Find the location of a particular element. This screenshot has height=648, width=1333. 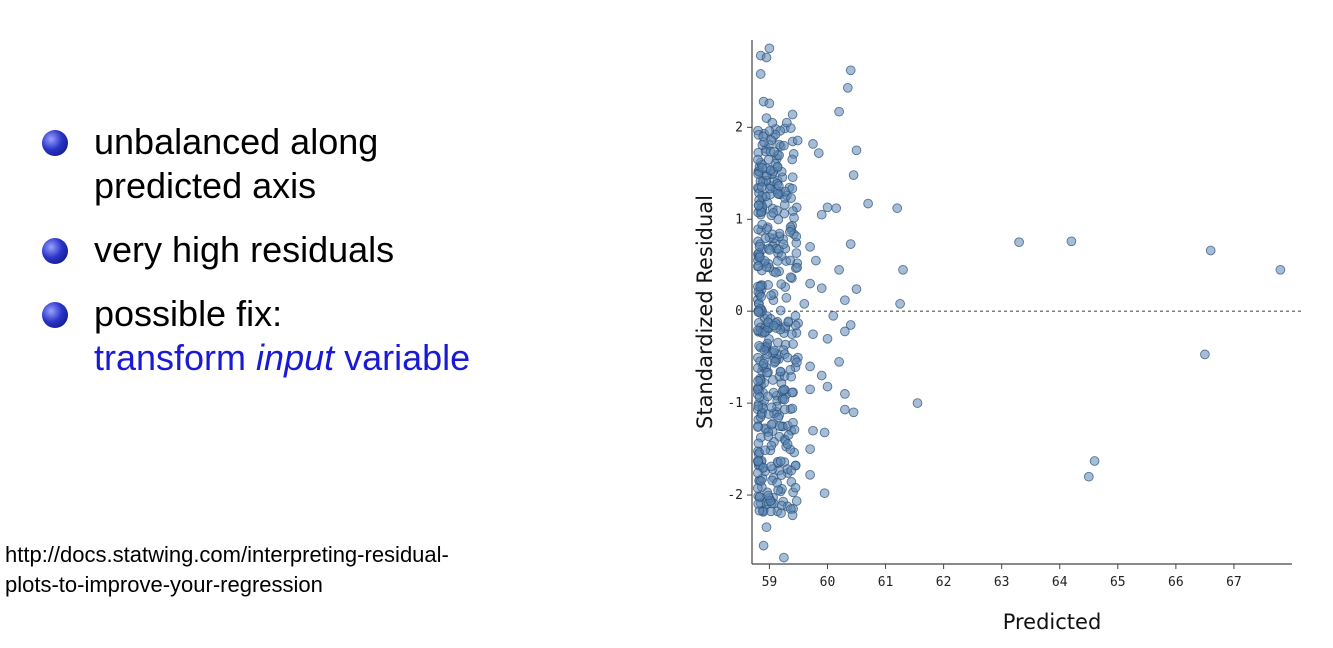

fix-text-post: variable is located at coordinates (402, 357).